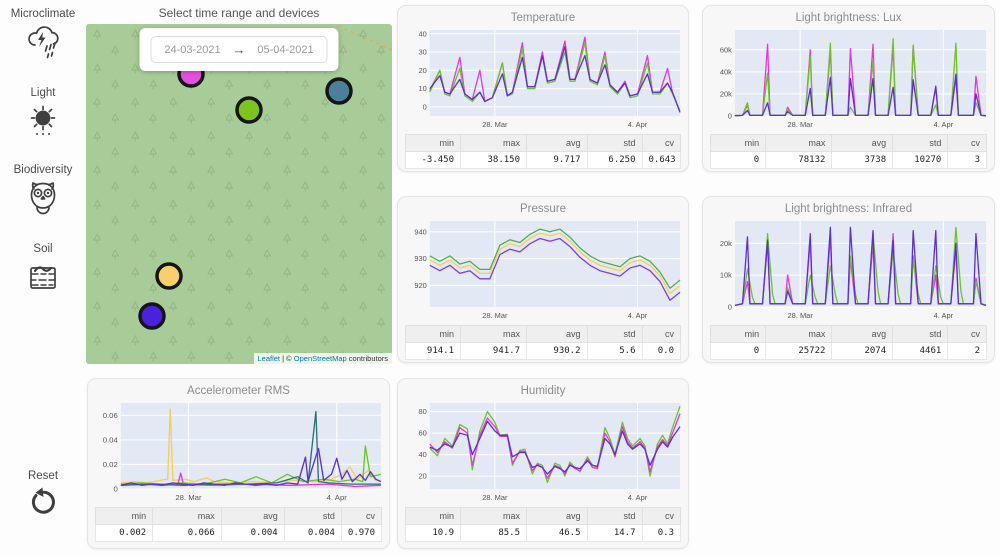 The width and height of the screenshot is (1000, 555). Describe the element at coordinates (557, 160) in the screenshot. I see `stat-value: 9.717` at that location.